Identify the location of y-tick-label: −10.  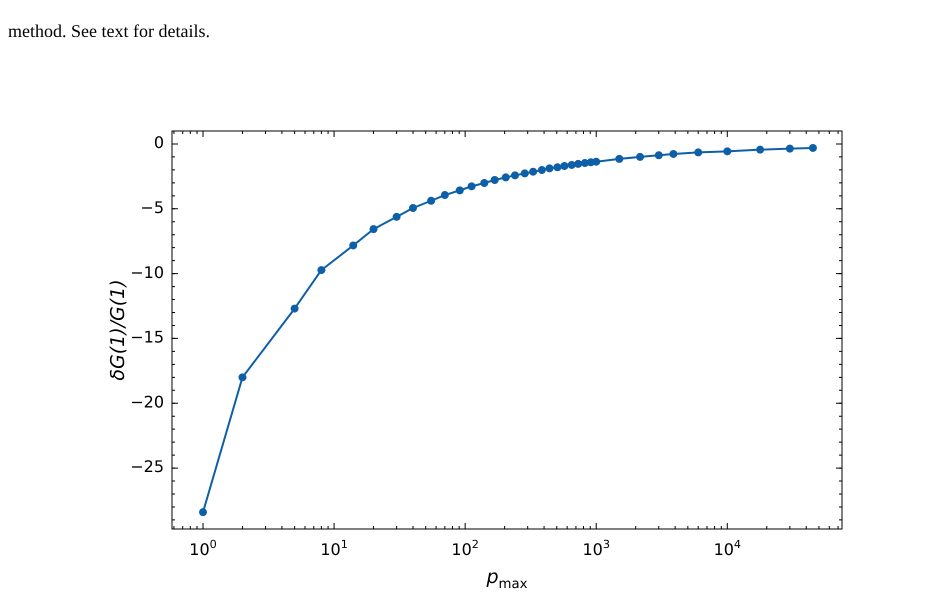
(147, 272).